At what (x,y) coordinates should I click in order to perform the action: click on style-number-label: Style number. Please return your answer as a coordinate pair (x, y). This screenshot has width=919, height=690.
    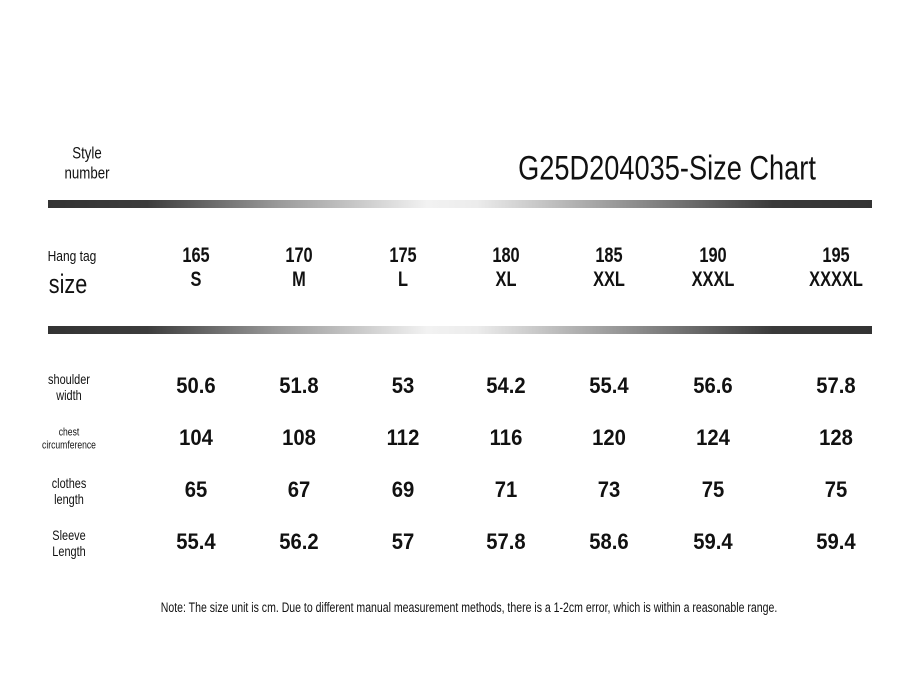
    Looking at the image, I should click on (87, 162).